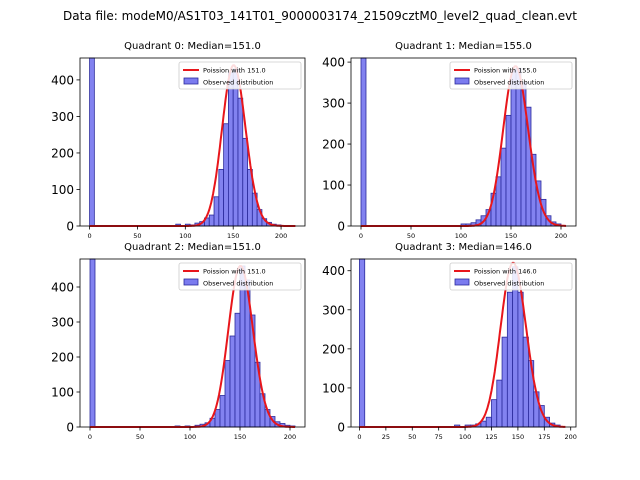 This screenshot has height=480, width=640. Describe the element at coordinates (491, 437) in the screenshot. I see `x-tick-label: 125` at that location.